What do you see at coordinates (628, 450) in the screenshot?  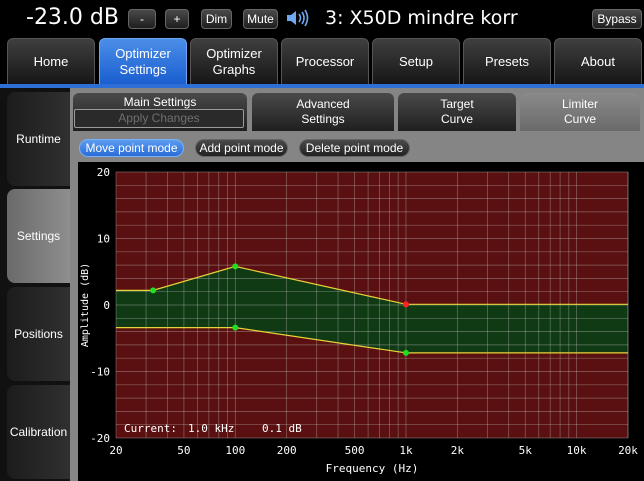 I see `x-tick-label: 20k` at bounding box center [628, 450].